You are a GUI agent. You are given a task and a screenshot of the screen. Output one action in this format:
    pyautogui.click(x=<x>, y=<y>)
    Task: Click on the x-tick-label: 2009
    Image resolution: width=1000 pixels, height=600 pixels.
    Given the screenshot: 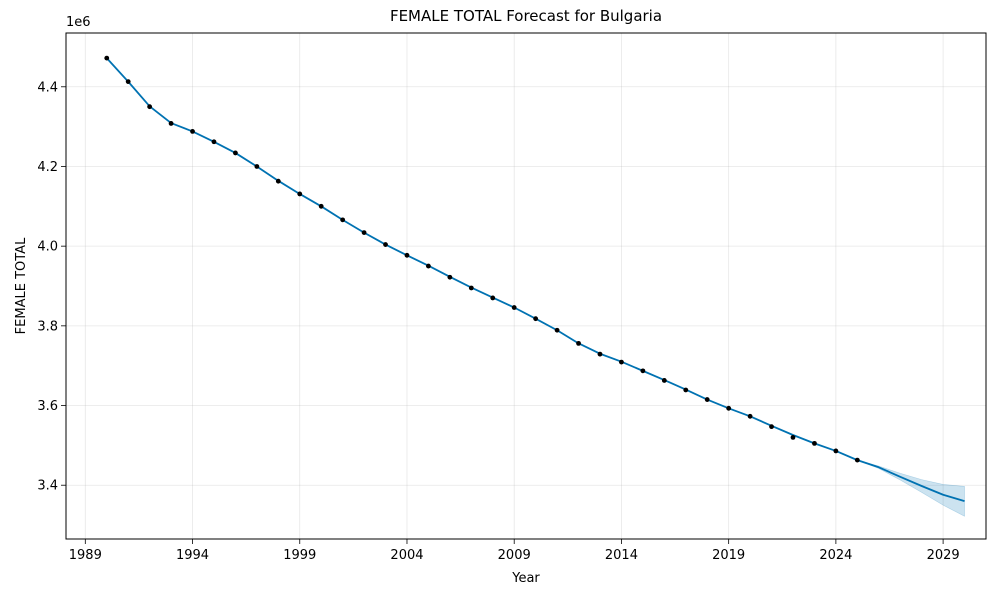 What is the action you would take?
    pyautogui.click(x=514, y=555)
    